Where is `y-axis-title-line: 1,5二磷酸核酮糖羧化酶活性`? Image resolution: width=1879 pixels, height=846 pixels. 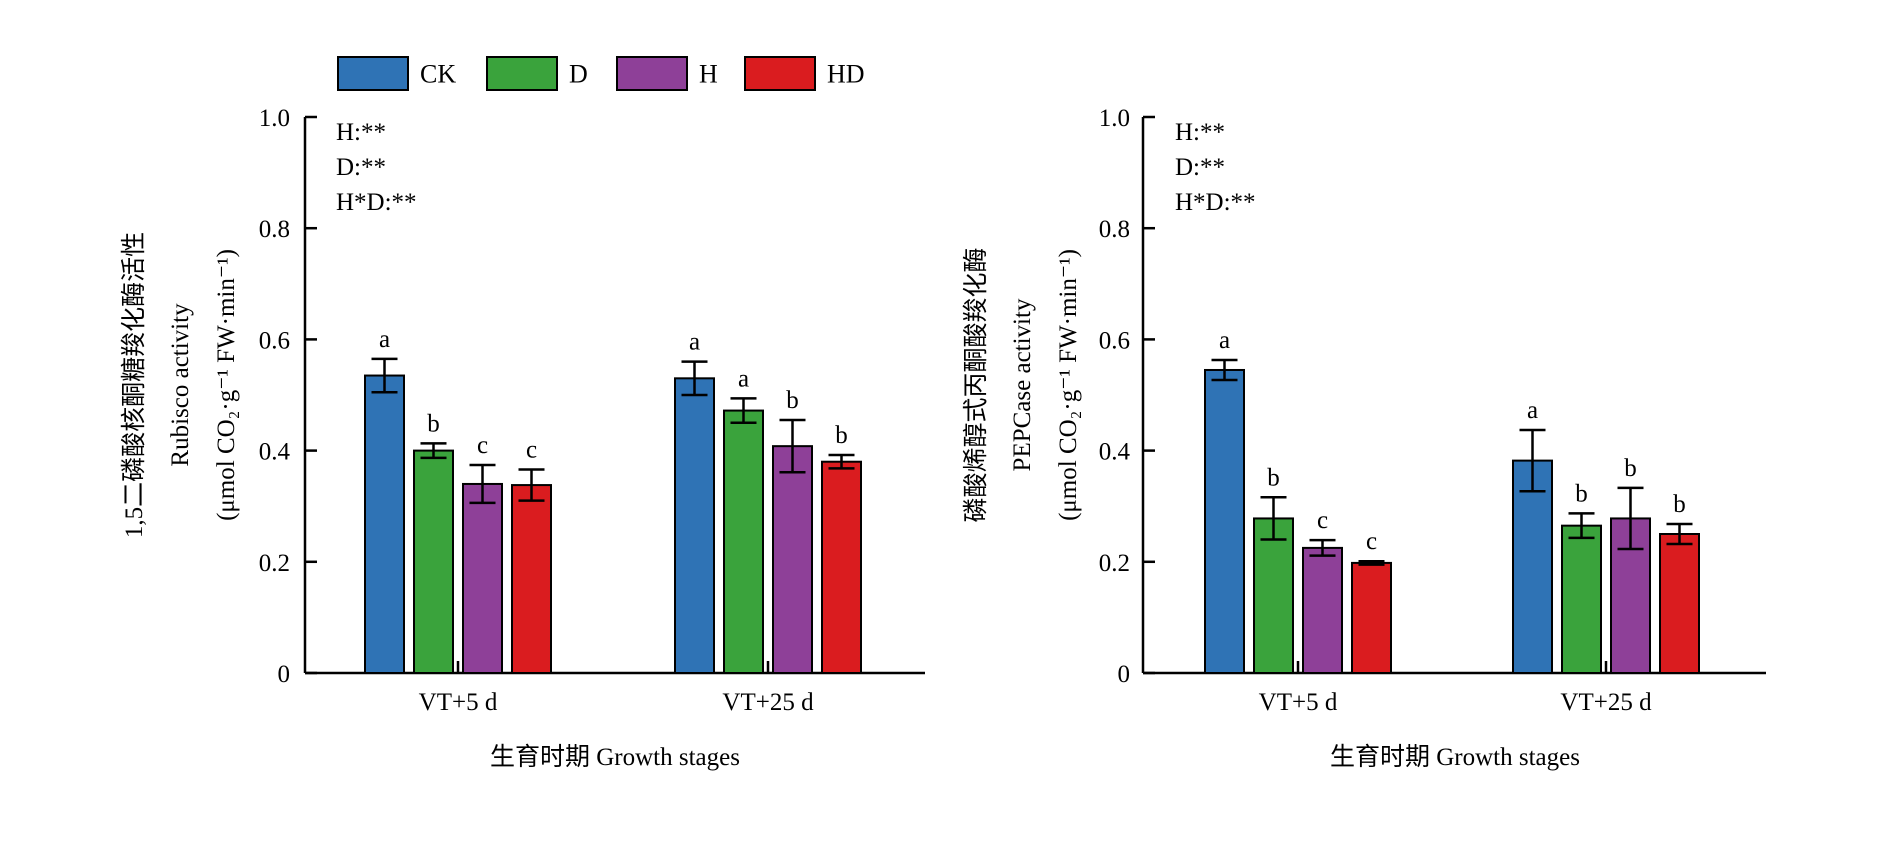
y-axis-title-line: 1,5二磷酸核酮糖羧化酶活性 is located at coordinates (134, 385).